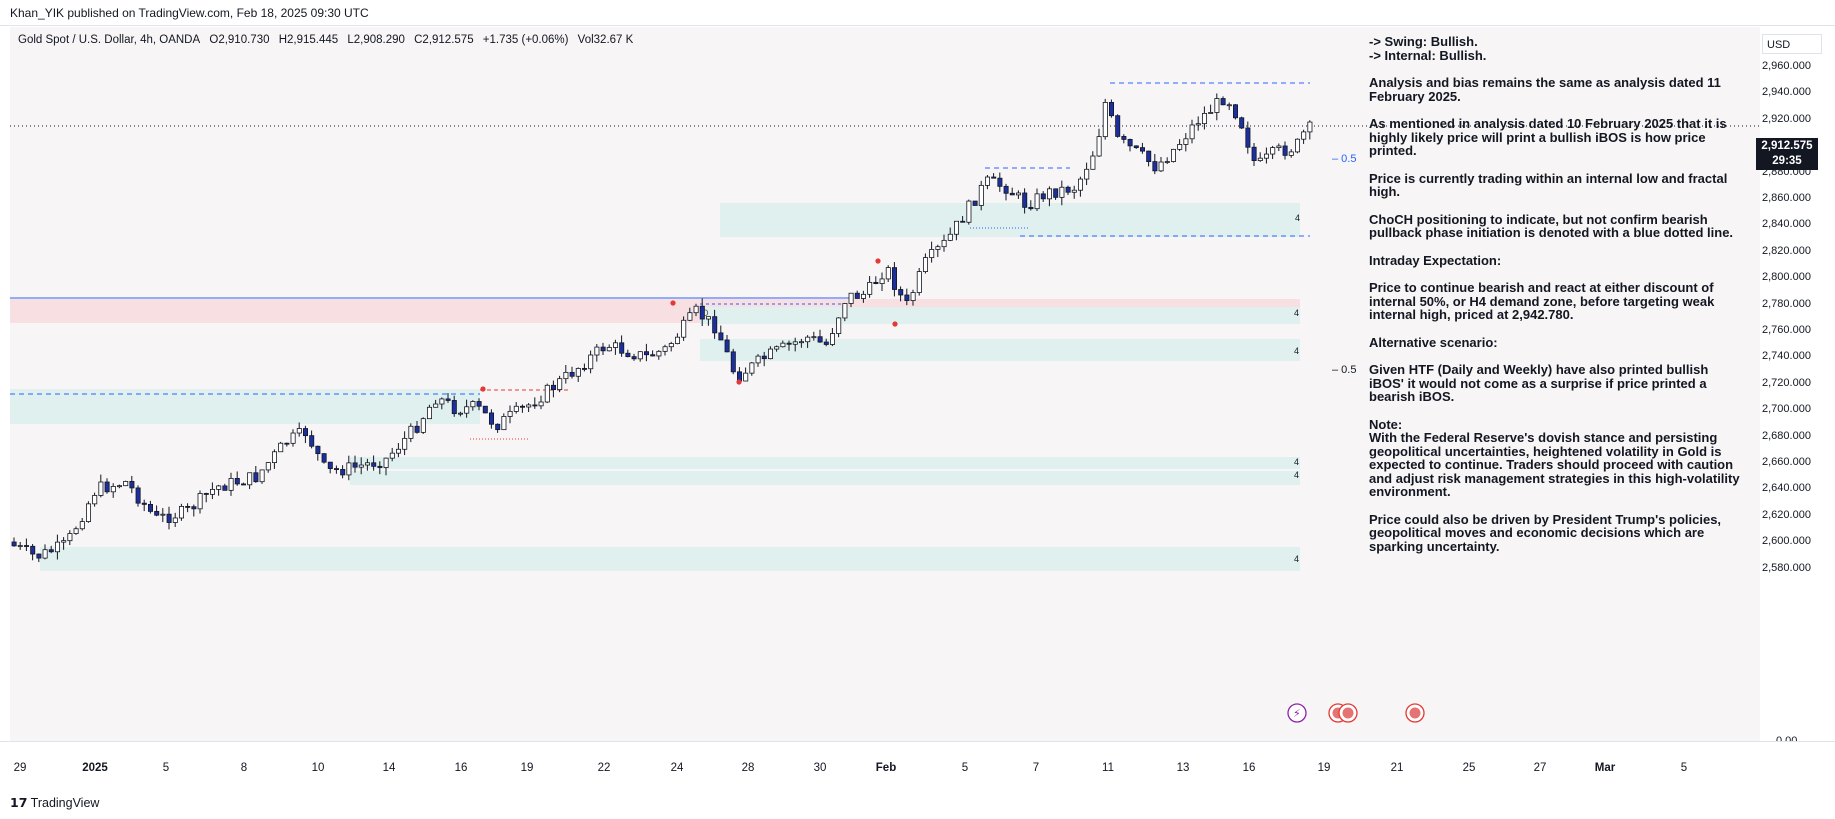 The height and width of the screenshot is (819, 1835). What do you see at coordinates (1792, 44) in the screenshot?
I see `currency-selector: USD` at bounding box center [1792, 44].